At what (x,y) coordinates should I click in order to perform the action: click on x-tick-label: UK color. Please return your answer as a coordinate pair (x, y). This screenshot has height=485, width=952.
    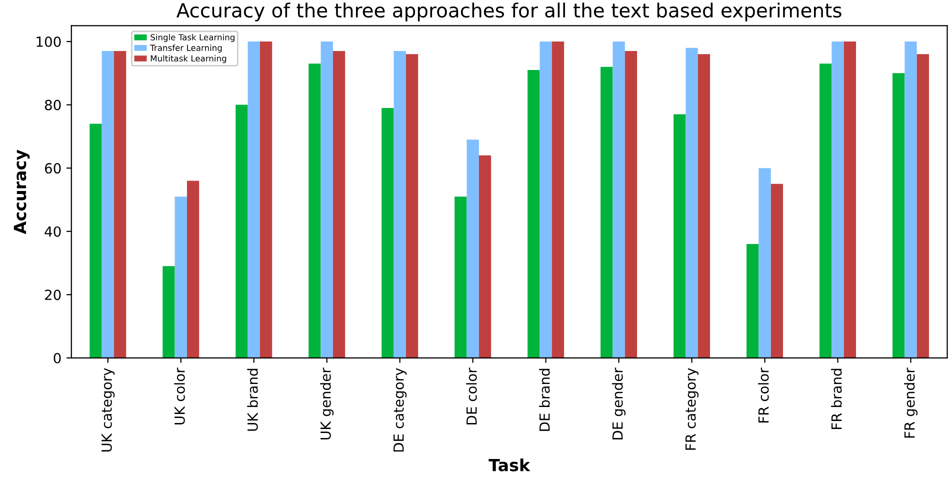
    Looking at the image, I should click on (179, 396).